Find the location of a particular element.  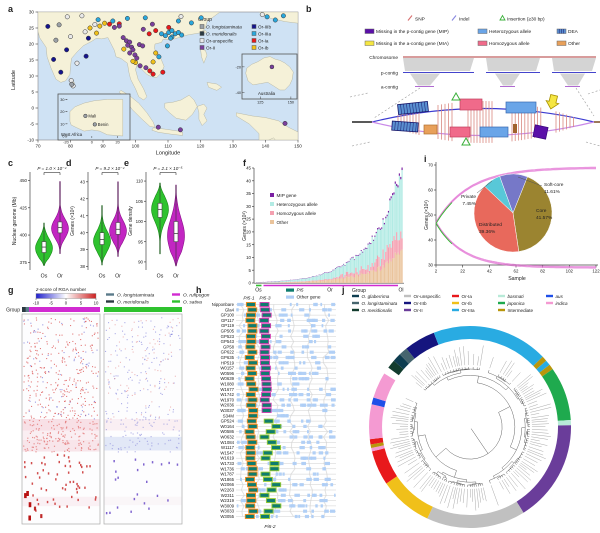

panel-label-j: j is located at coordinates (343, 290).